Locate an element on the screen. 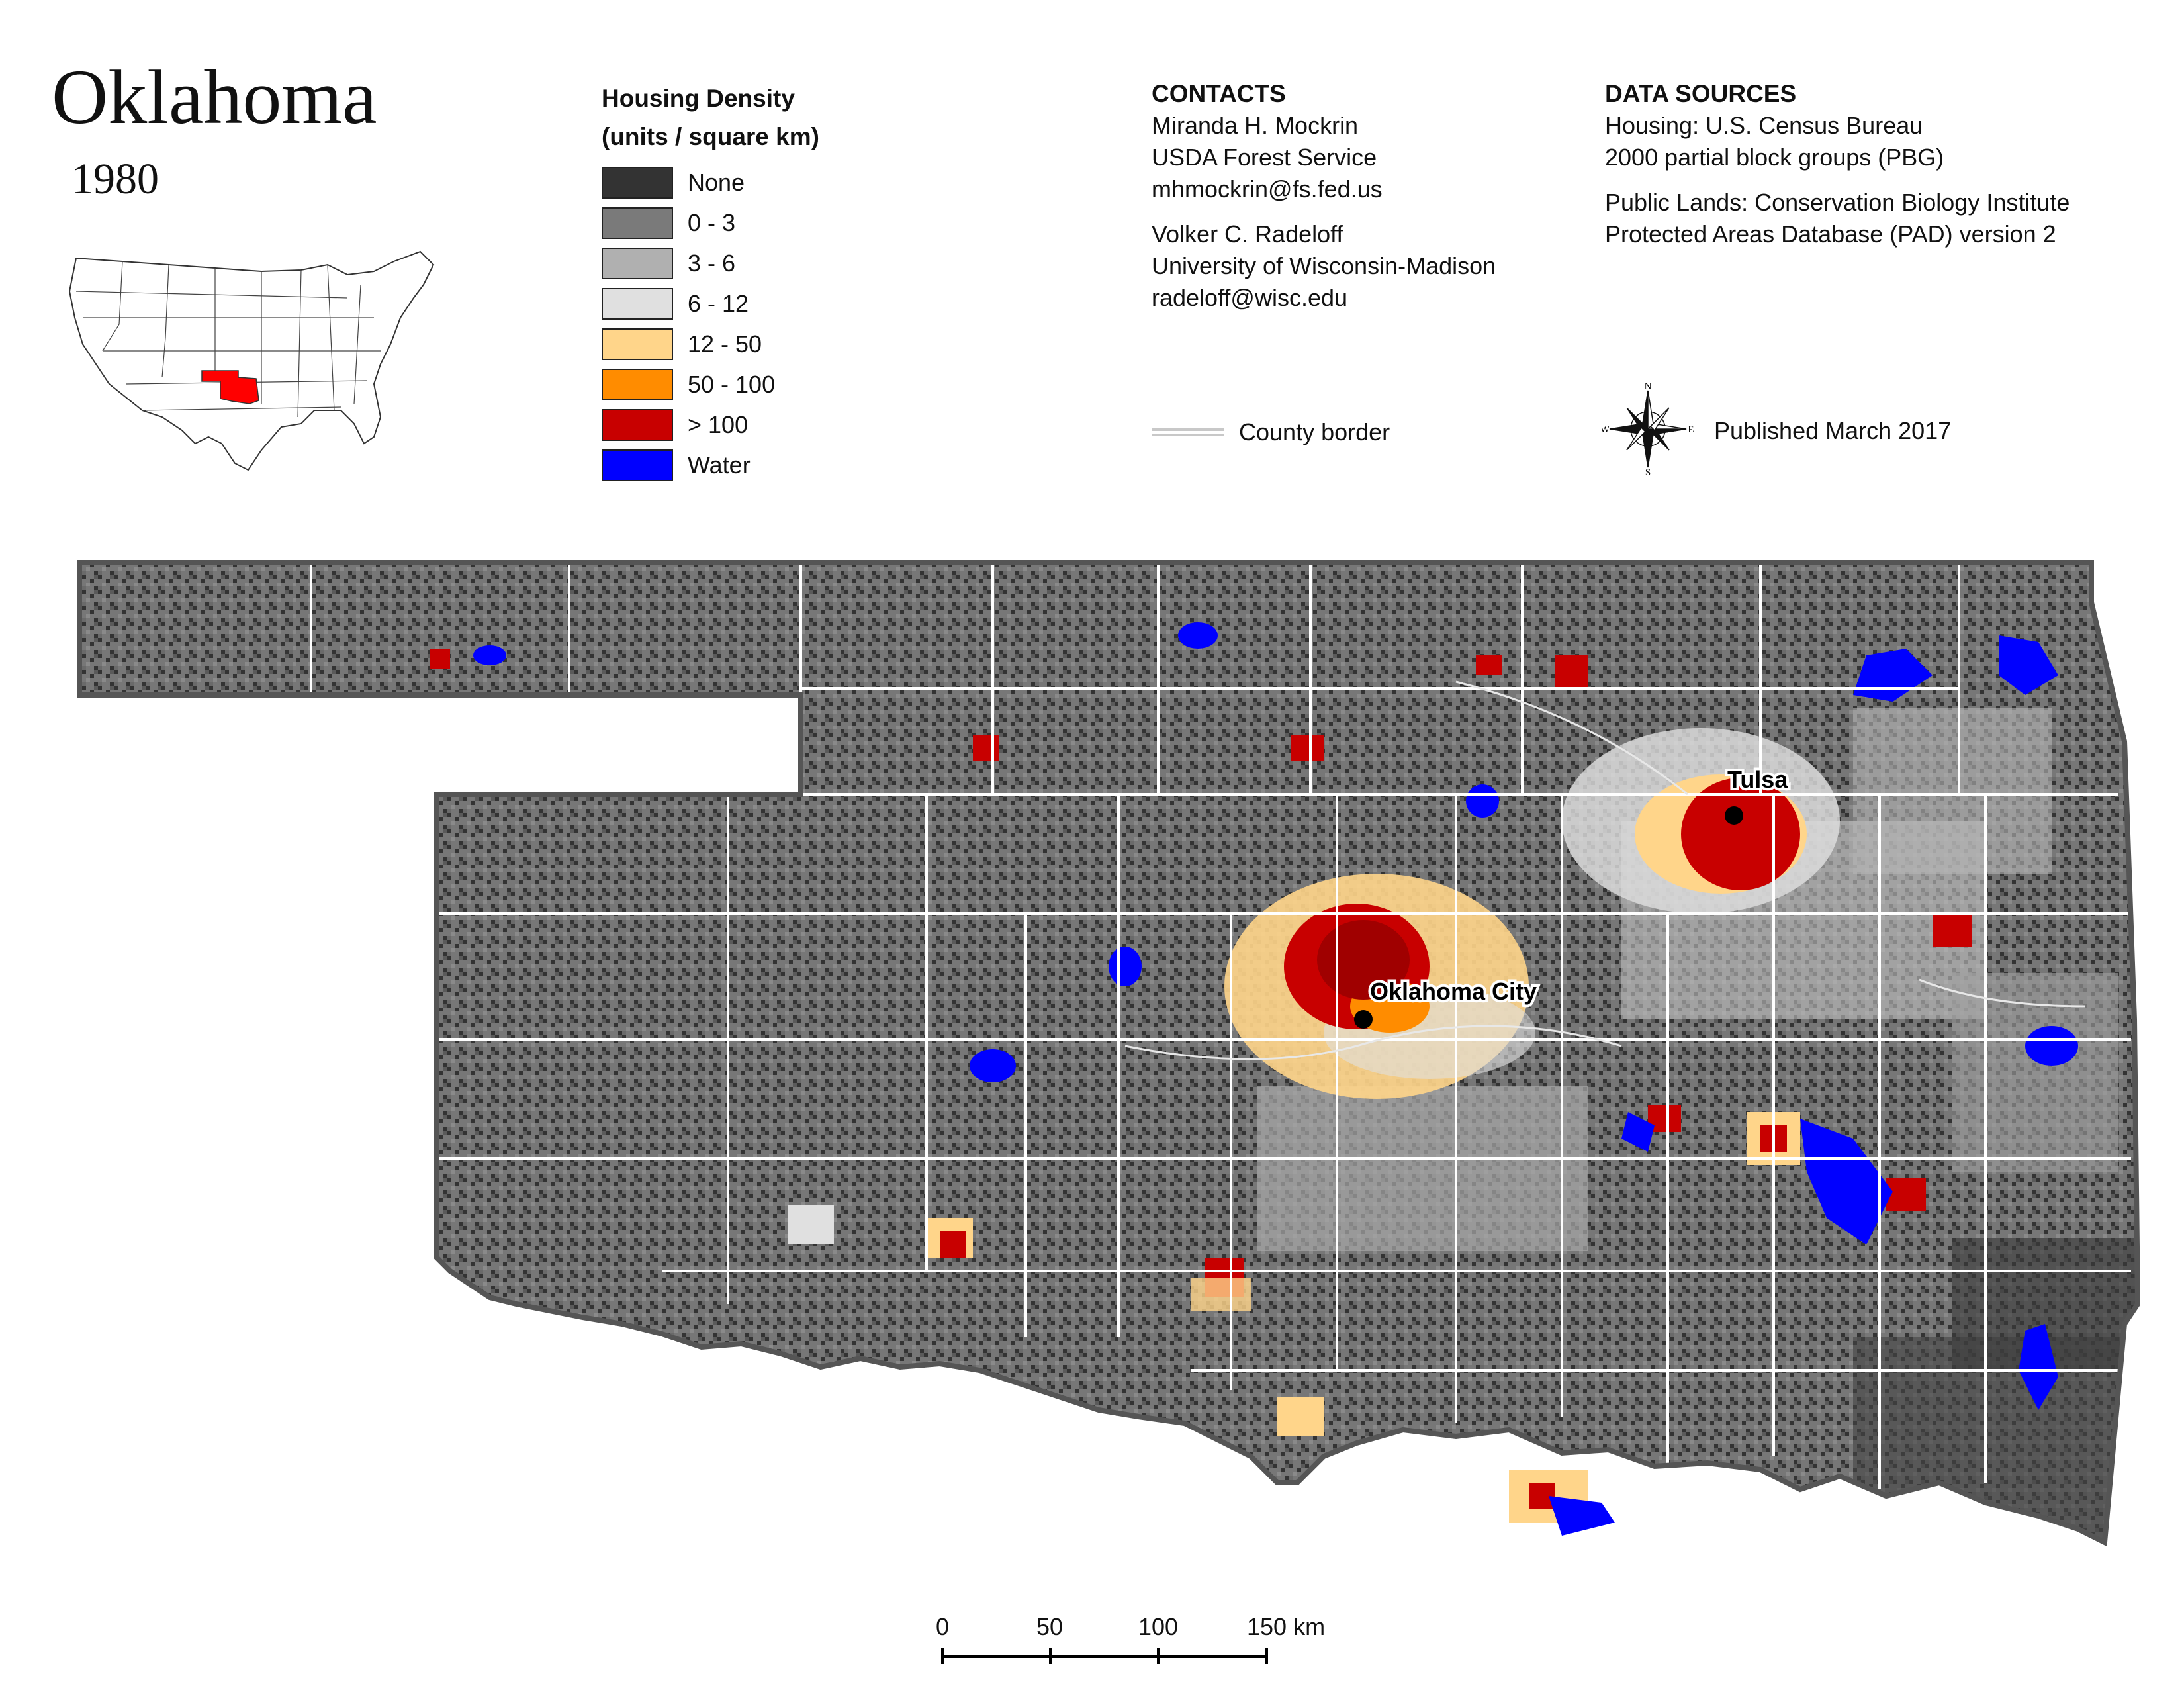 The image size is (2184, 1688). legend-item: 6 - 12 is located at coordinates (675, 304).